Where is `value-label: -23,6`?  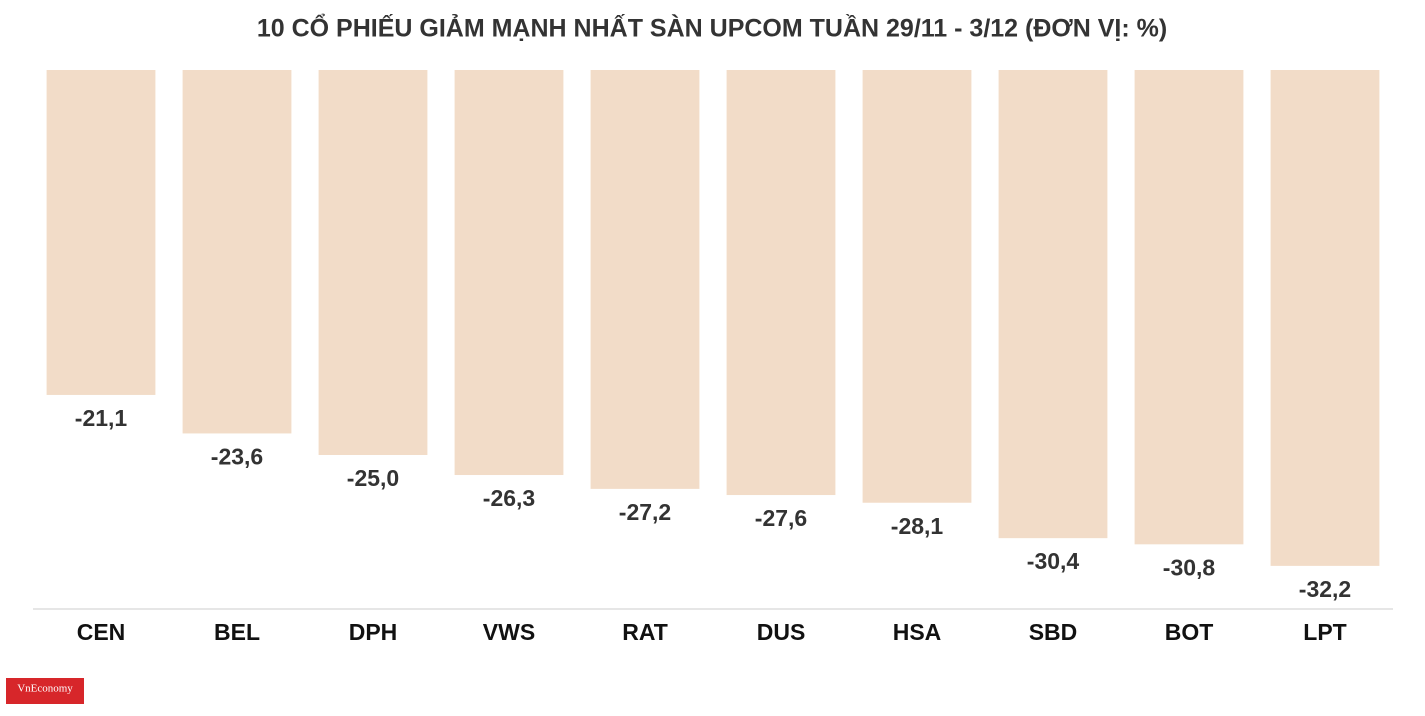
value-label: -23,6 is located at coordinates (237, 457).